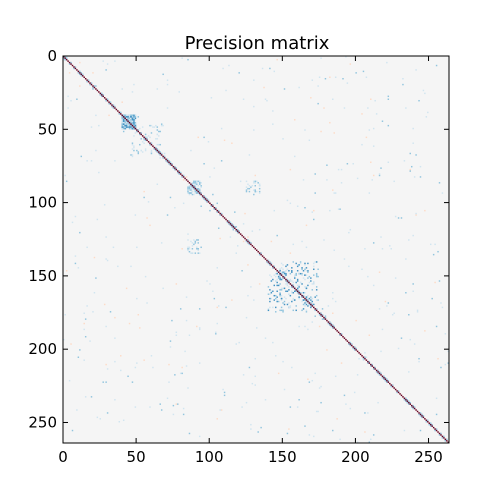 This screenshot has width=500, height=500. What do you see at coordinates (63, 457) in the screenshot?
I see `x-tick-label: 0` at bounding box center [63, 457].